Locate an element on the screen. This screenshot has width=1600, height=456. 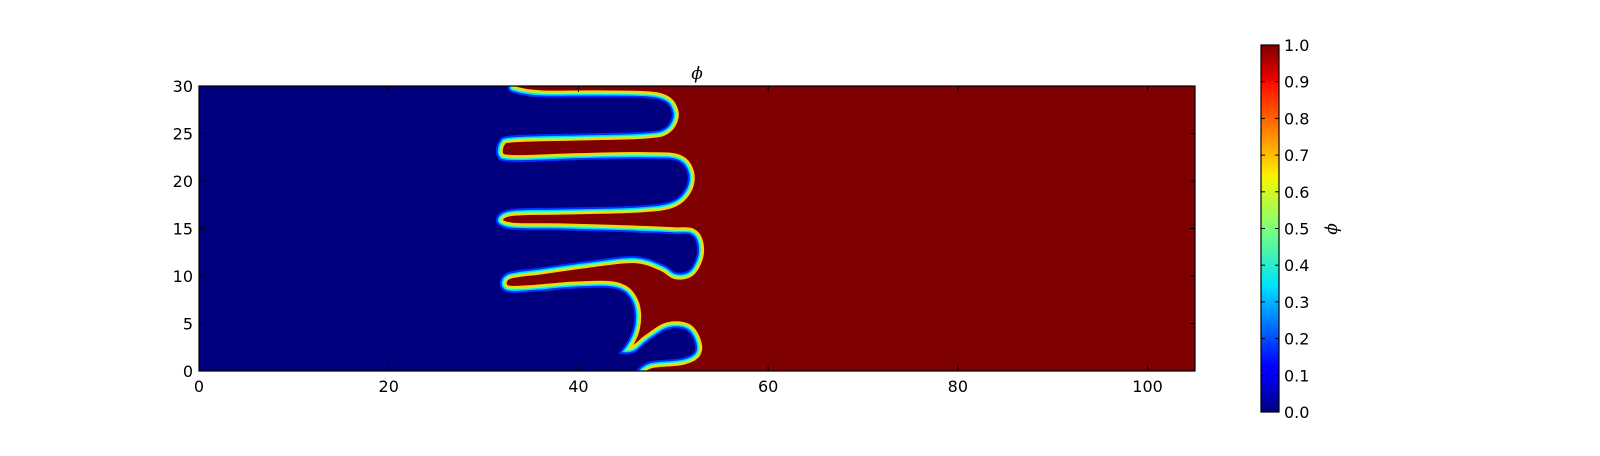
y-tick-label: 30 is located at coordinates (183, 86).